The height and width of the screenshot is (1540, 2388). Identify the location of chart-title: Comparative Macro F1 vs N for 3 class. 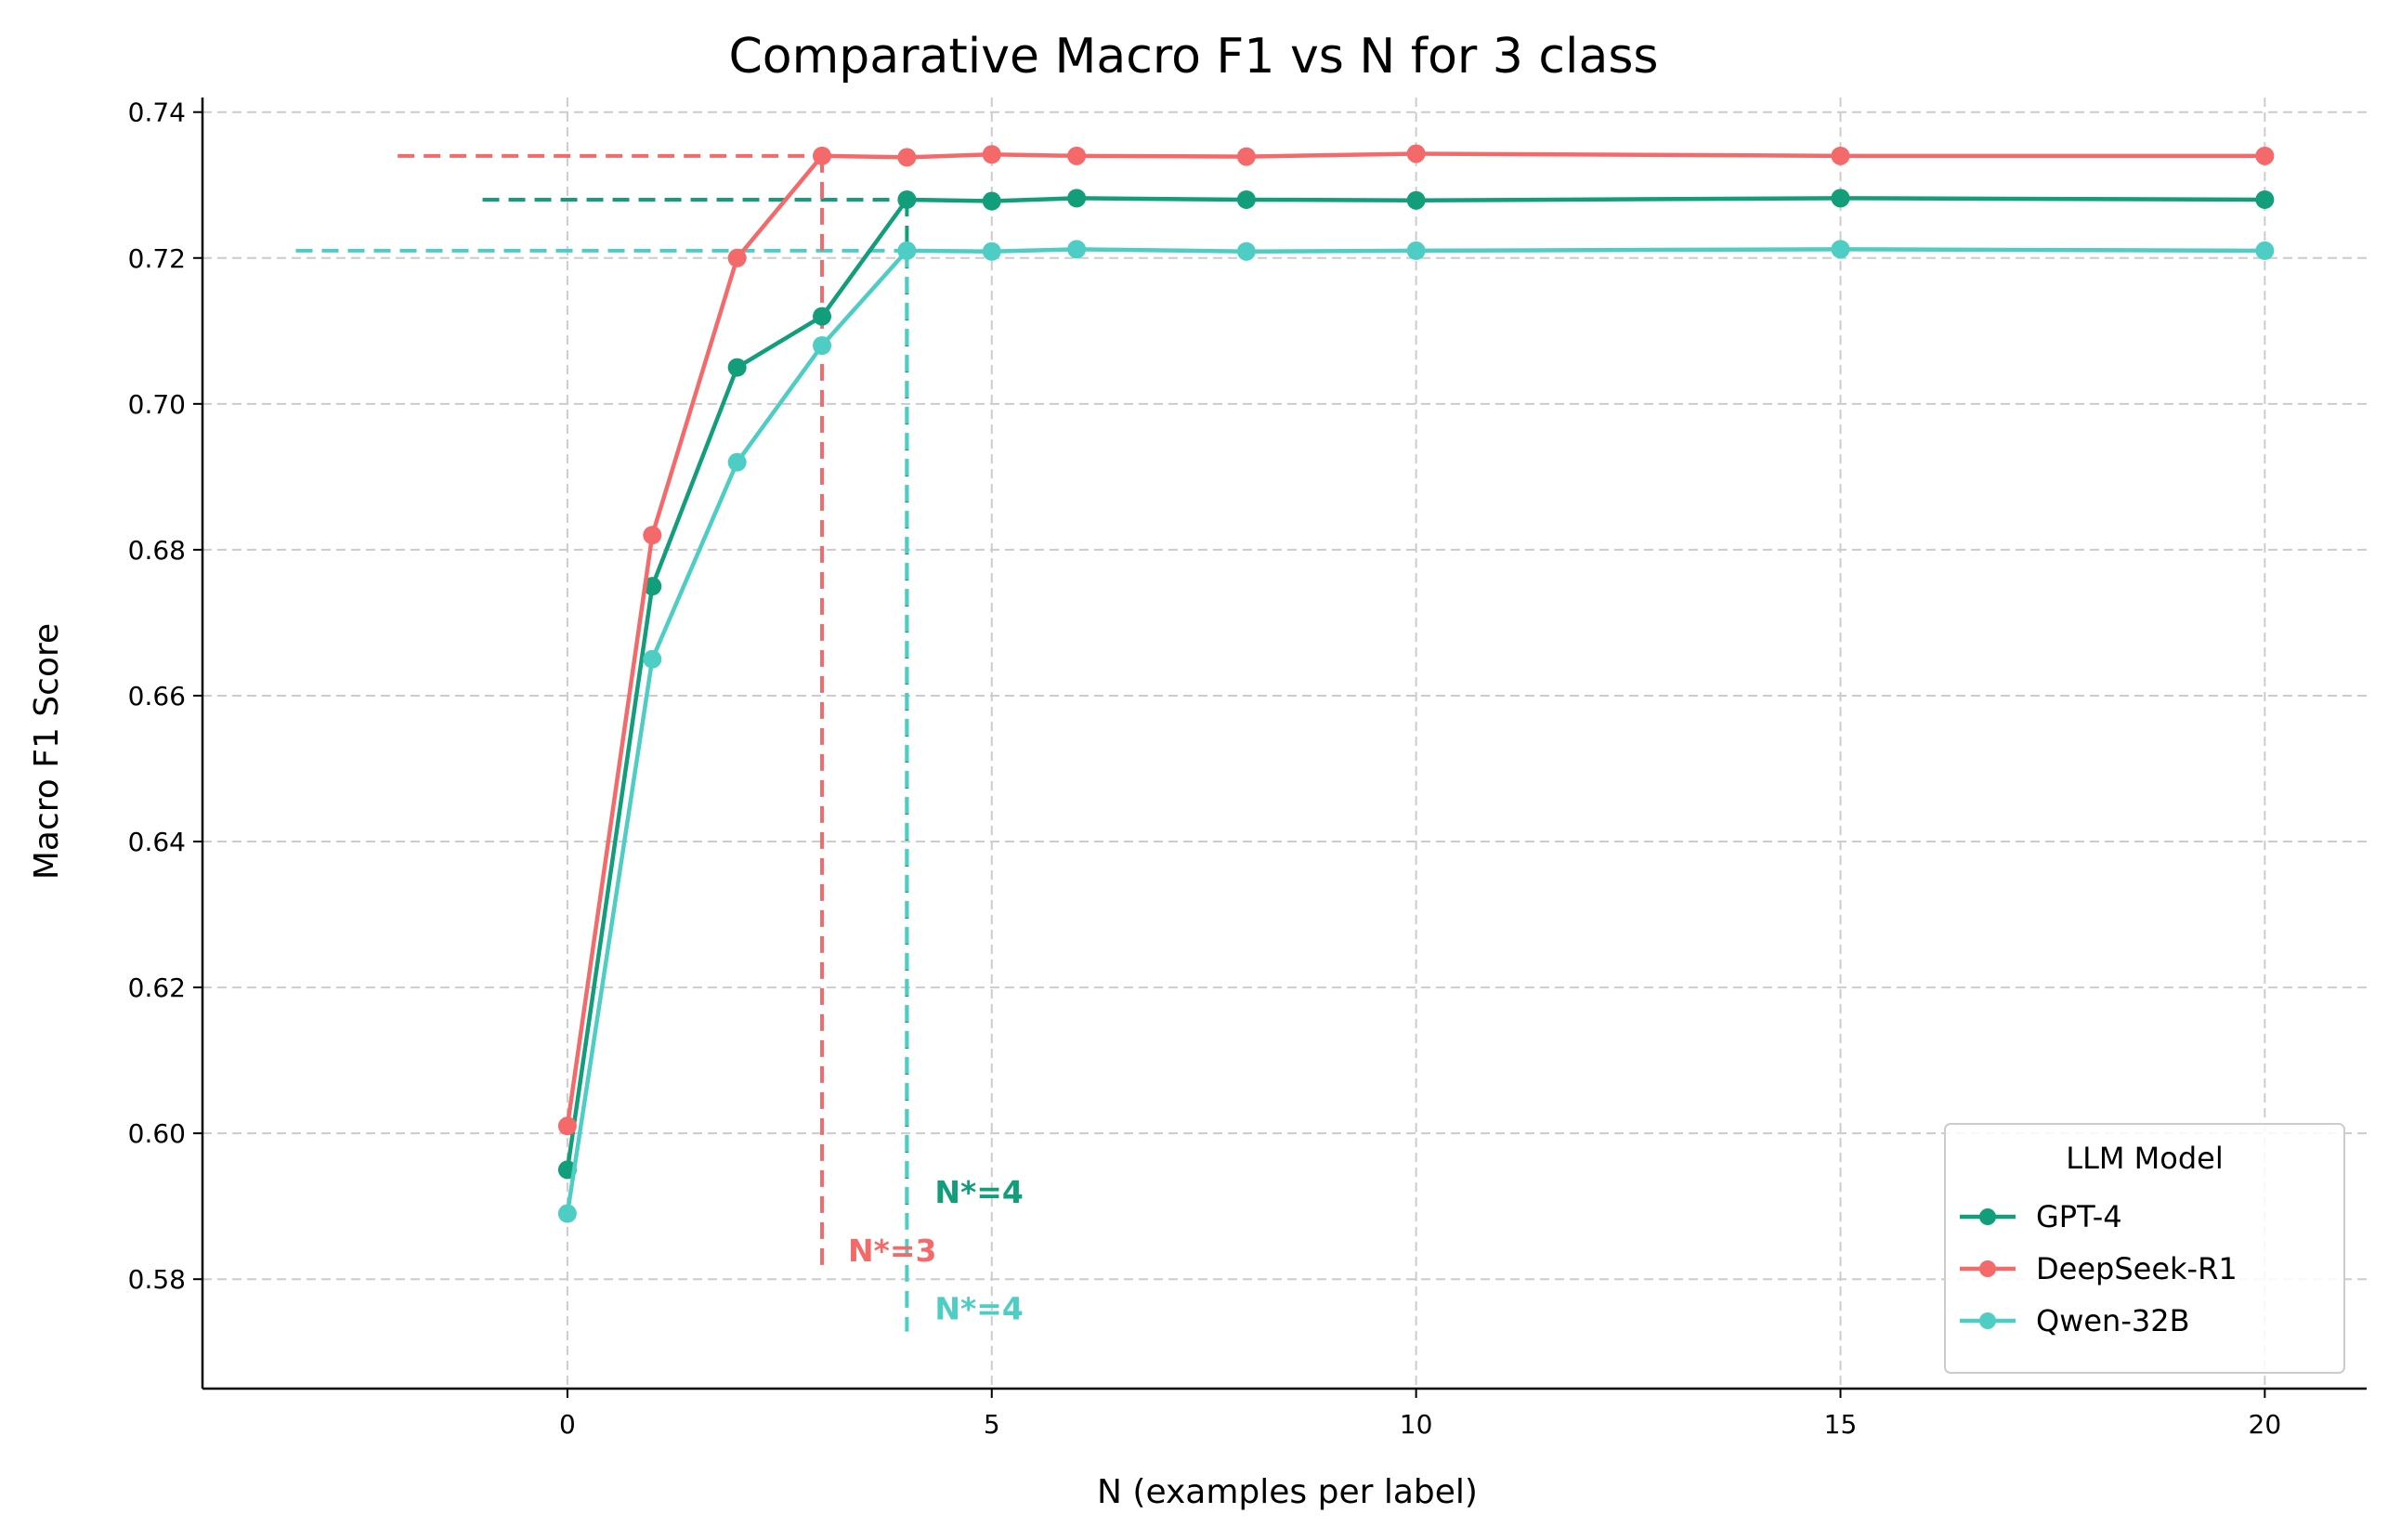
(1194, 57).